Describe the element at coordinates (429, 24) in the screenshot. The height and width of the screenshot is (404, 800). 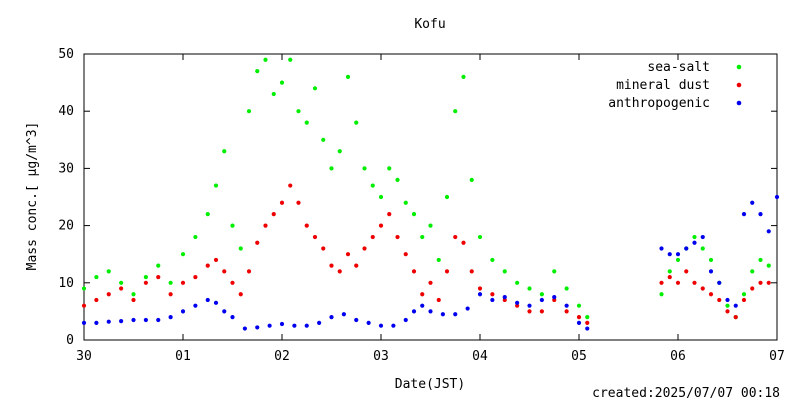
I see `chart-title: Kofu` at that location.